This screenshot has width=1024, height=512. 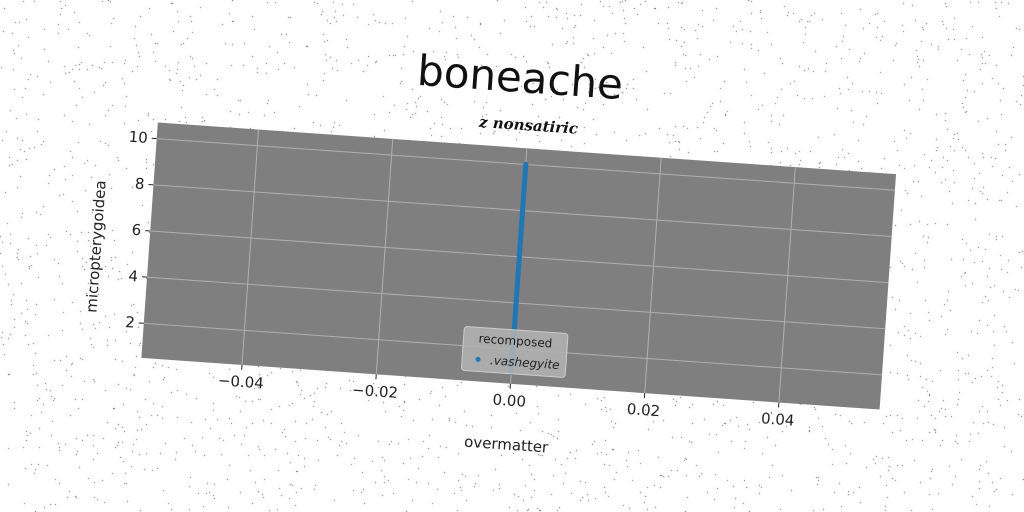 I want to click on y-tick-label: 4, so click(x=133, y=276).